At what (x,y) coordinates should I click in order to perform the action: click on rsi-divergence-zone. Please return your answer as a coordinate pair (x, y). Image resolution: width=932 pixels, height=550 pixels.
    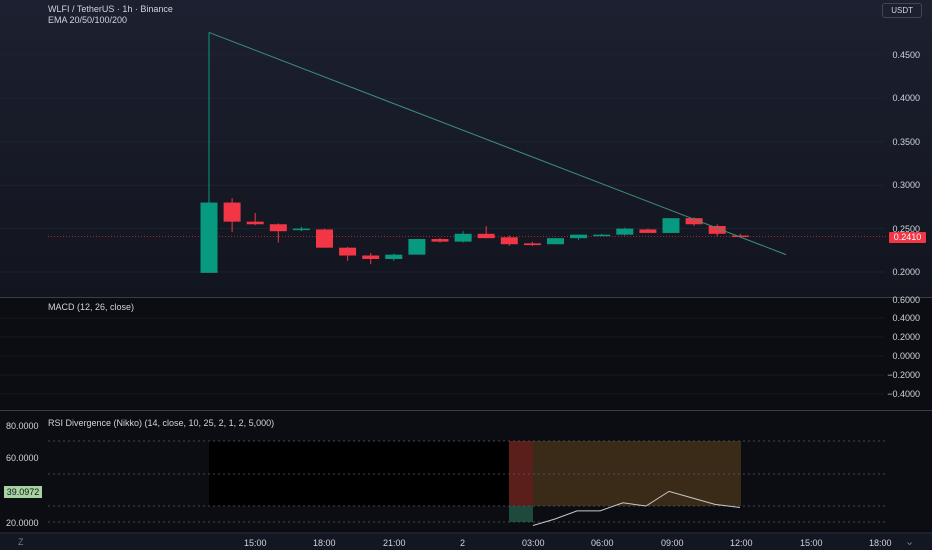
    Looking at the image, I should click on (637, 473).